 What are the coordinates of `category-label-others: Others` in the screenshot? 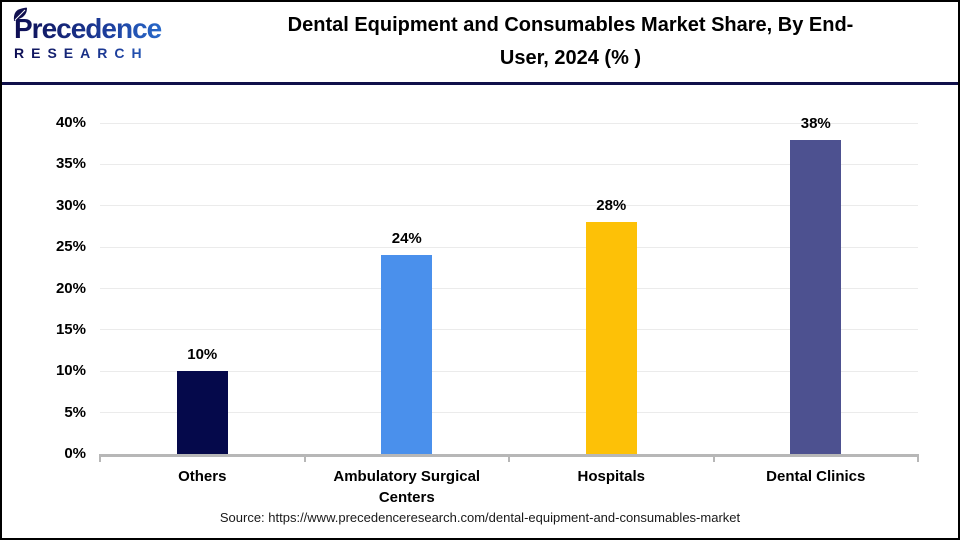 It's located at (202, 476).